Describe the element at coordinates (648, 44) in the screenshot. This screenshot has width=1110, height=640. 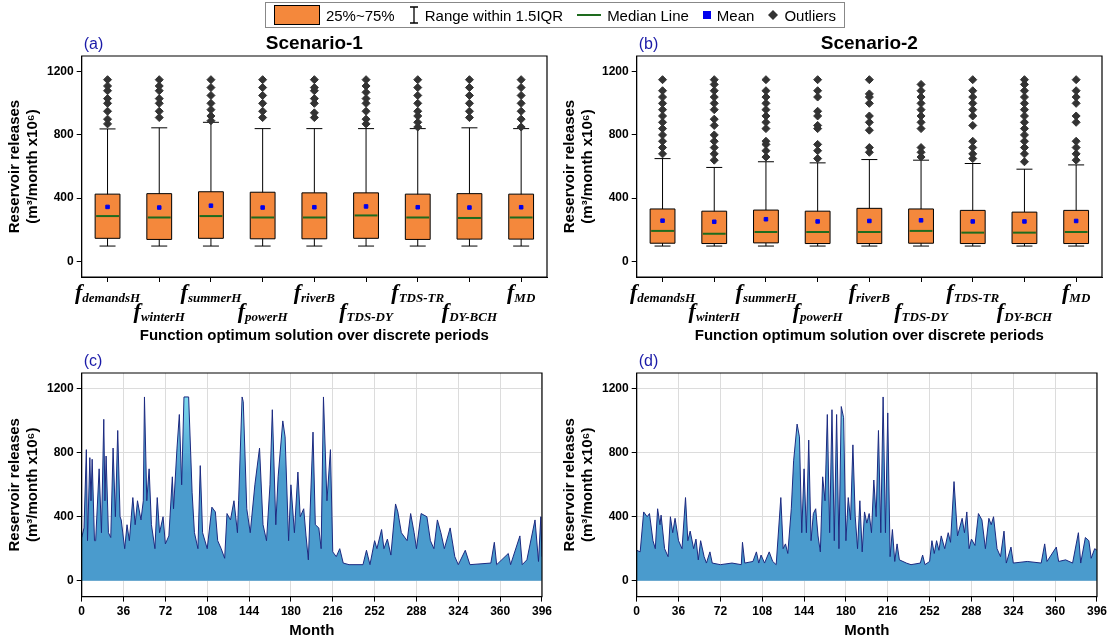
I see `chart-subtitle: (b)` at that location.